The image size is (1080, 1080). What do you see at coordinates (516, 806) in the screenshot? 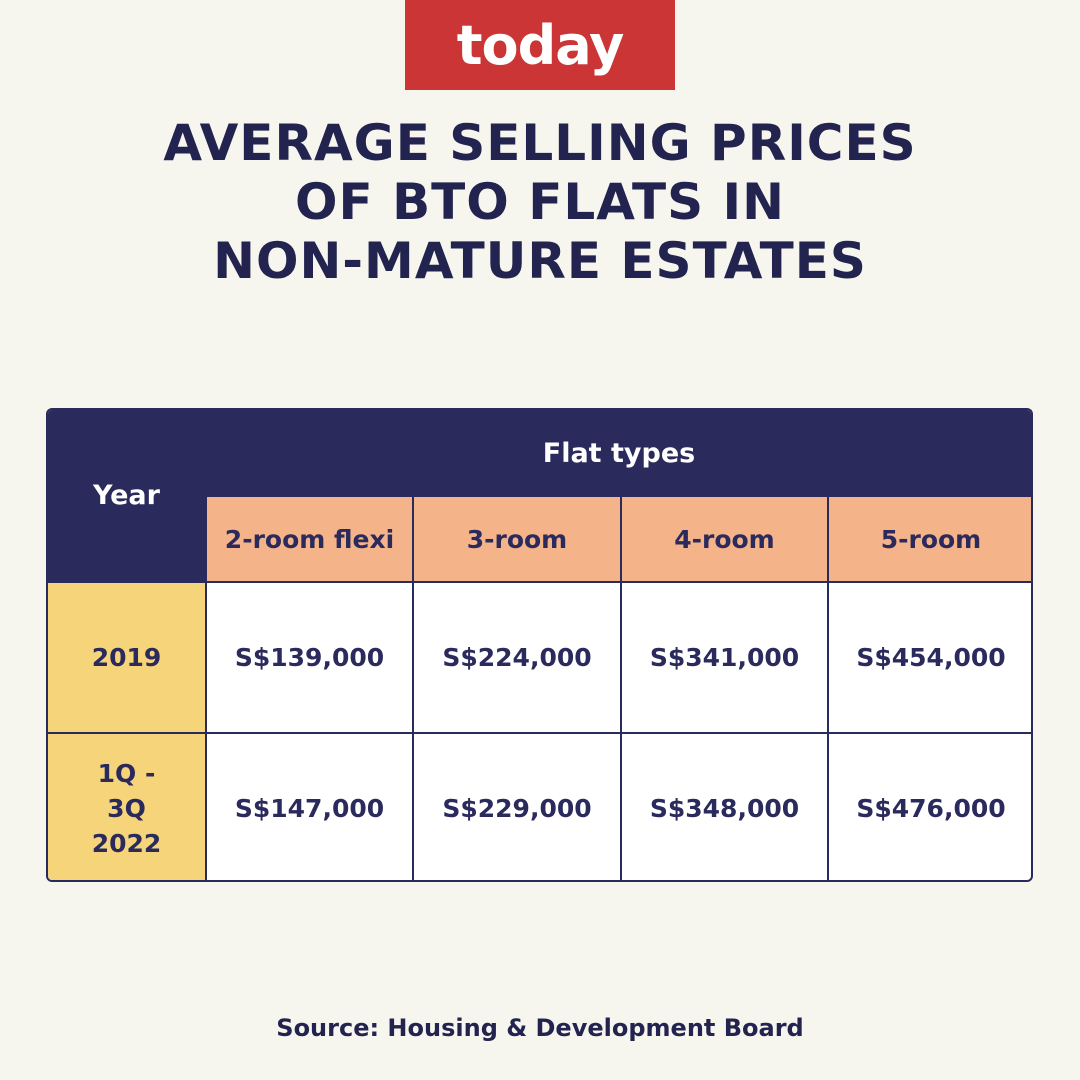
I see `price-cell: S$229,000` at bounding box center [516, 806].